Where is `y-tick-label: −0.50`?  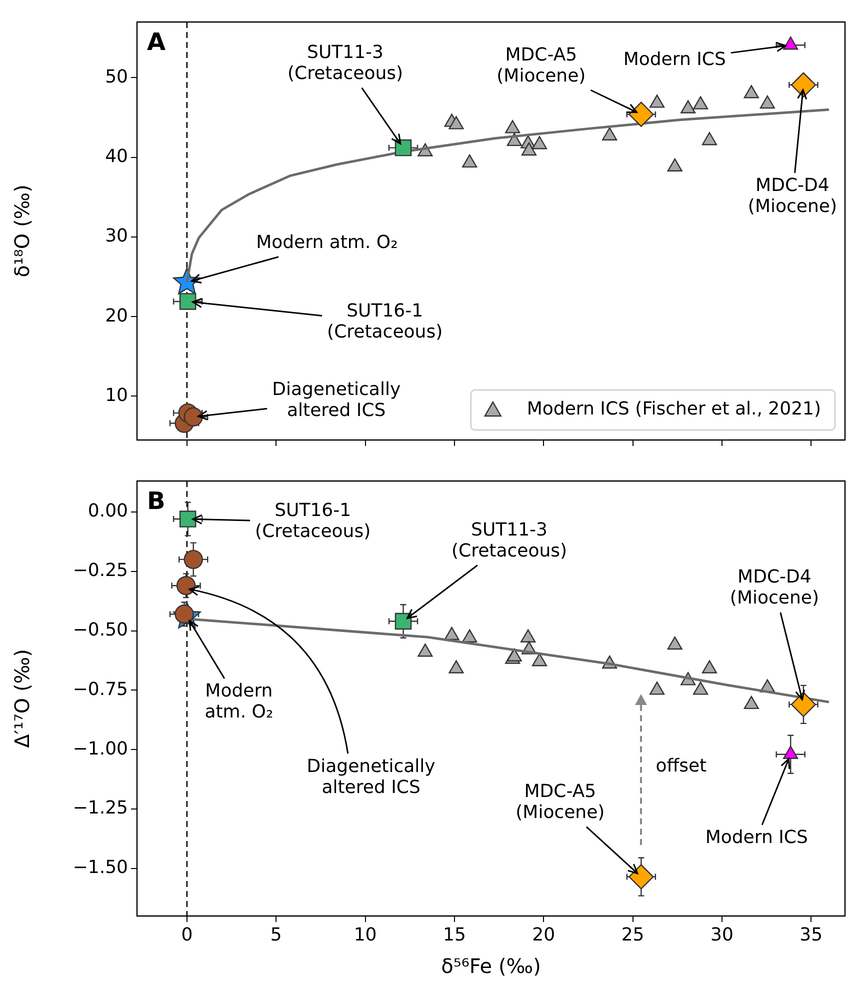 y-tick-label: −0.50 is located at coordinates (100, 629).